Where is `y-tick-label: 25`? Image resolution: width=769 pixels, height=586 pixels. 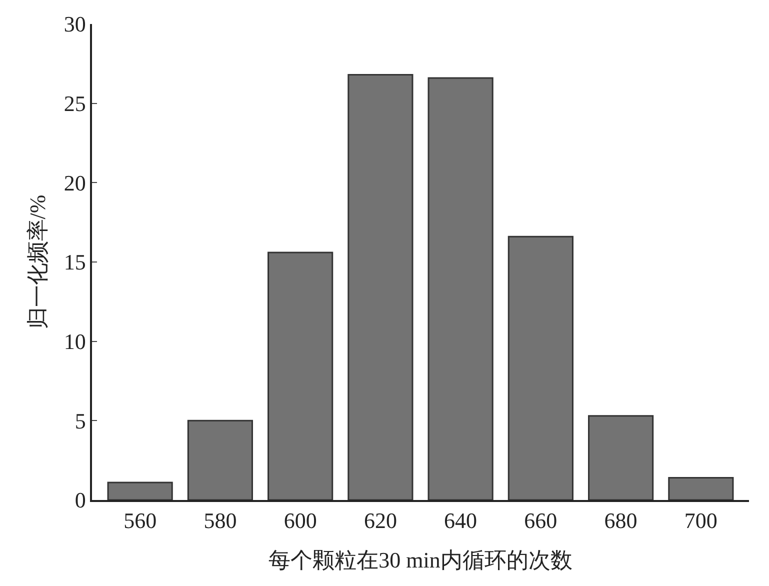 y-tick-label: 25 is located at coordinates (75, 103).